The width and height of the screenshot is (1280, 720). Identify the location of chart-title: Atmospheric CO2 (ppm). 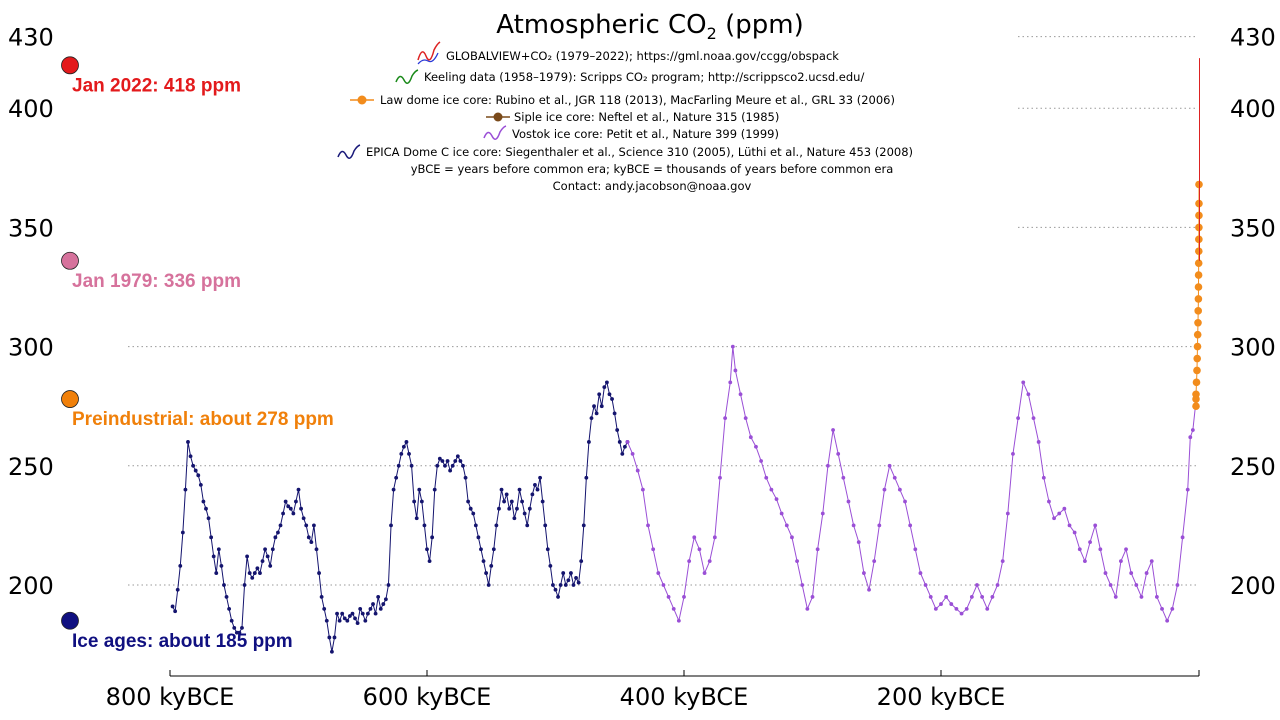
(649, 26).